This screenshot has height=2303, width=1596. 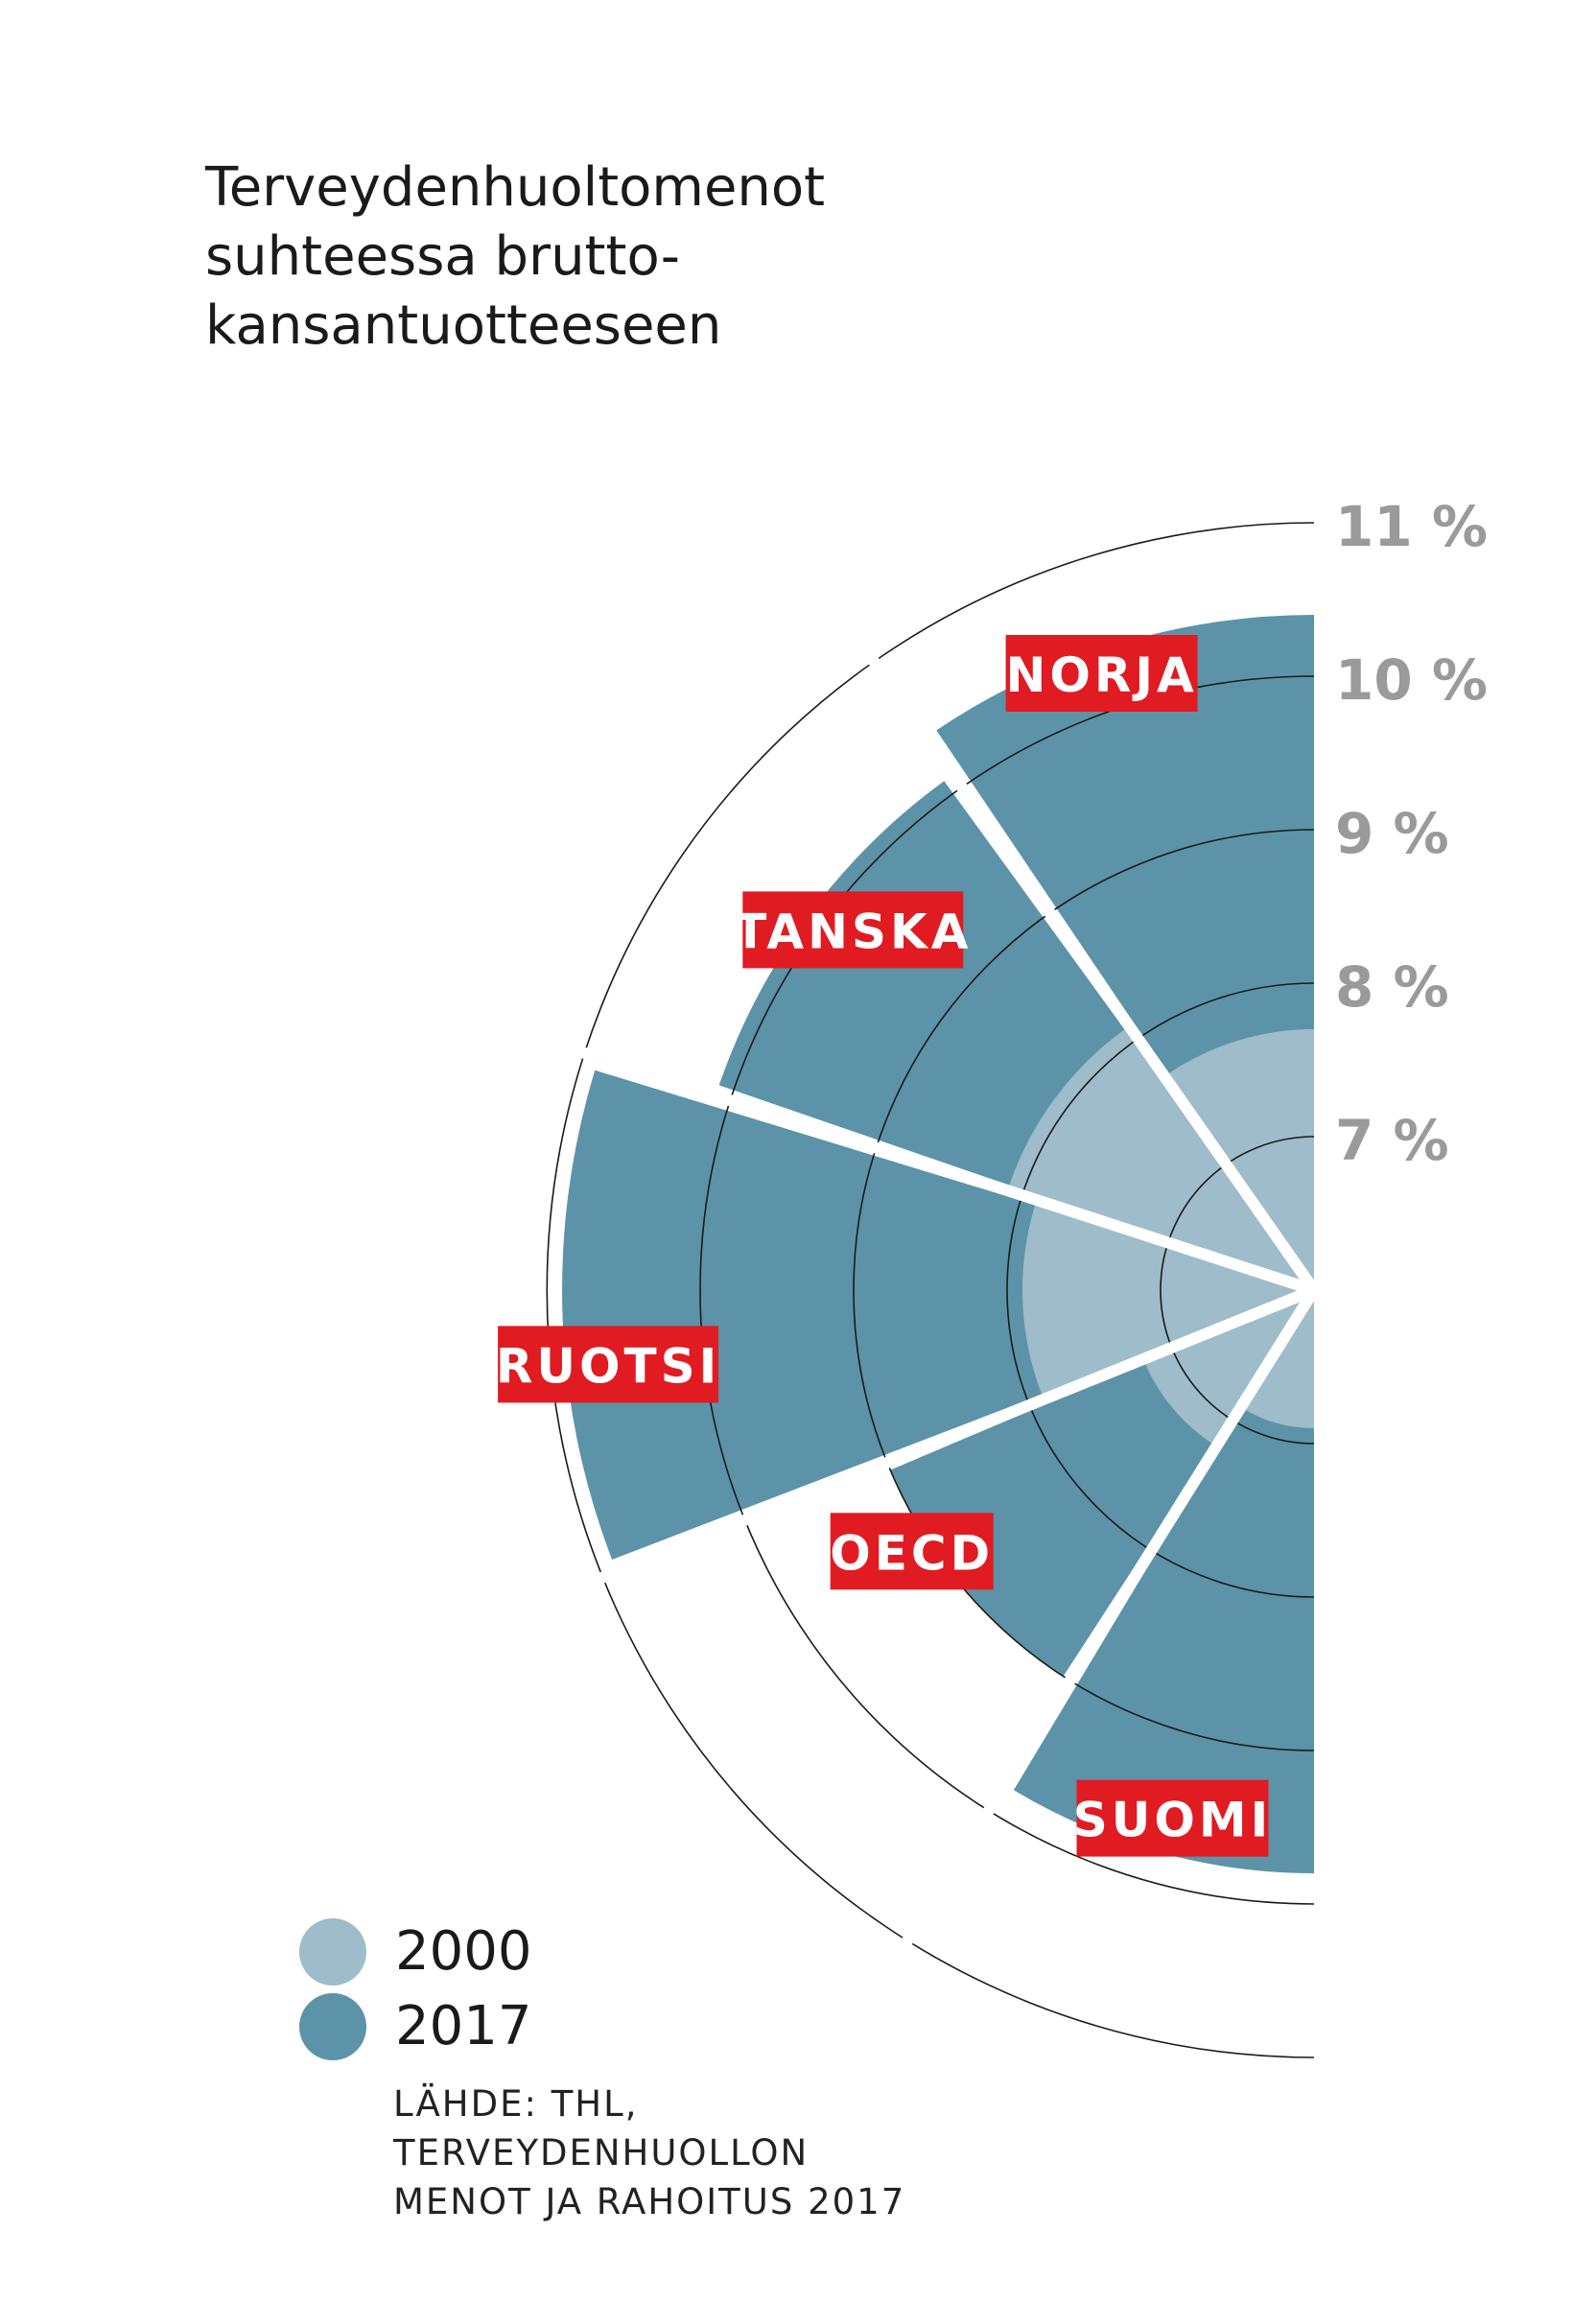 What do you see at coordinates (515, 187) in the screenshot?
I see `title-line-1: Terveydenhuoltomenot` at bounding box center [515, 187].